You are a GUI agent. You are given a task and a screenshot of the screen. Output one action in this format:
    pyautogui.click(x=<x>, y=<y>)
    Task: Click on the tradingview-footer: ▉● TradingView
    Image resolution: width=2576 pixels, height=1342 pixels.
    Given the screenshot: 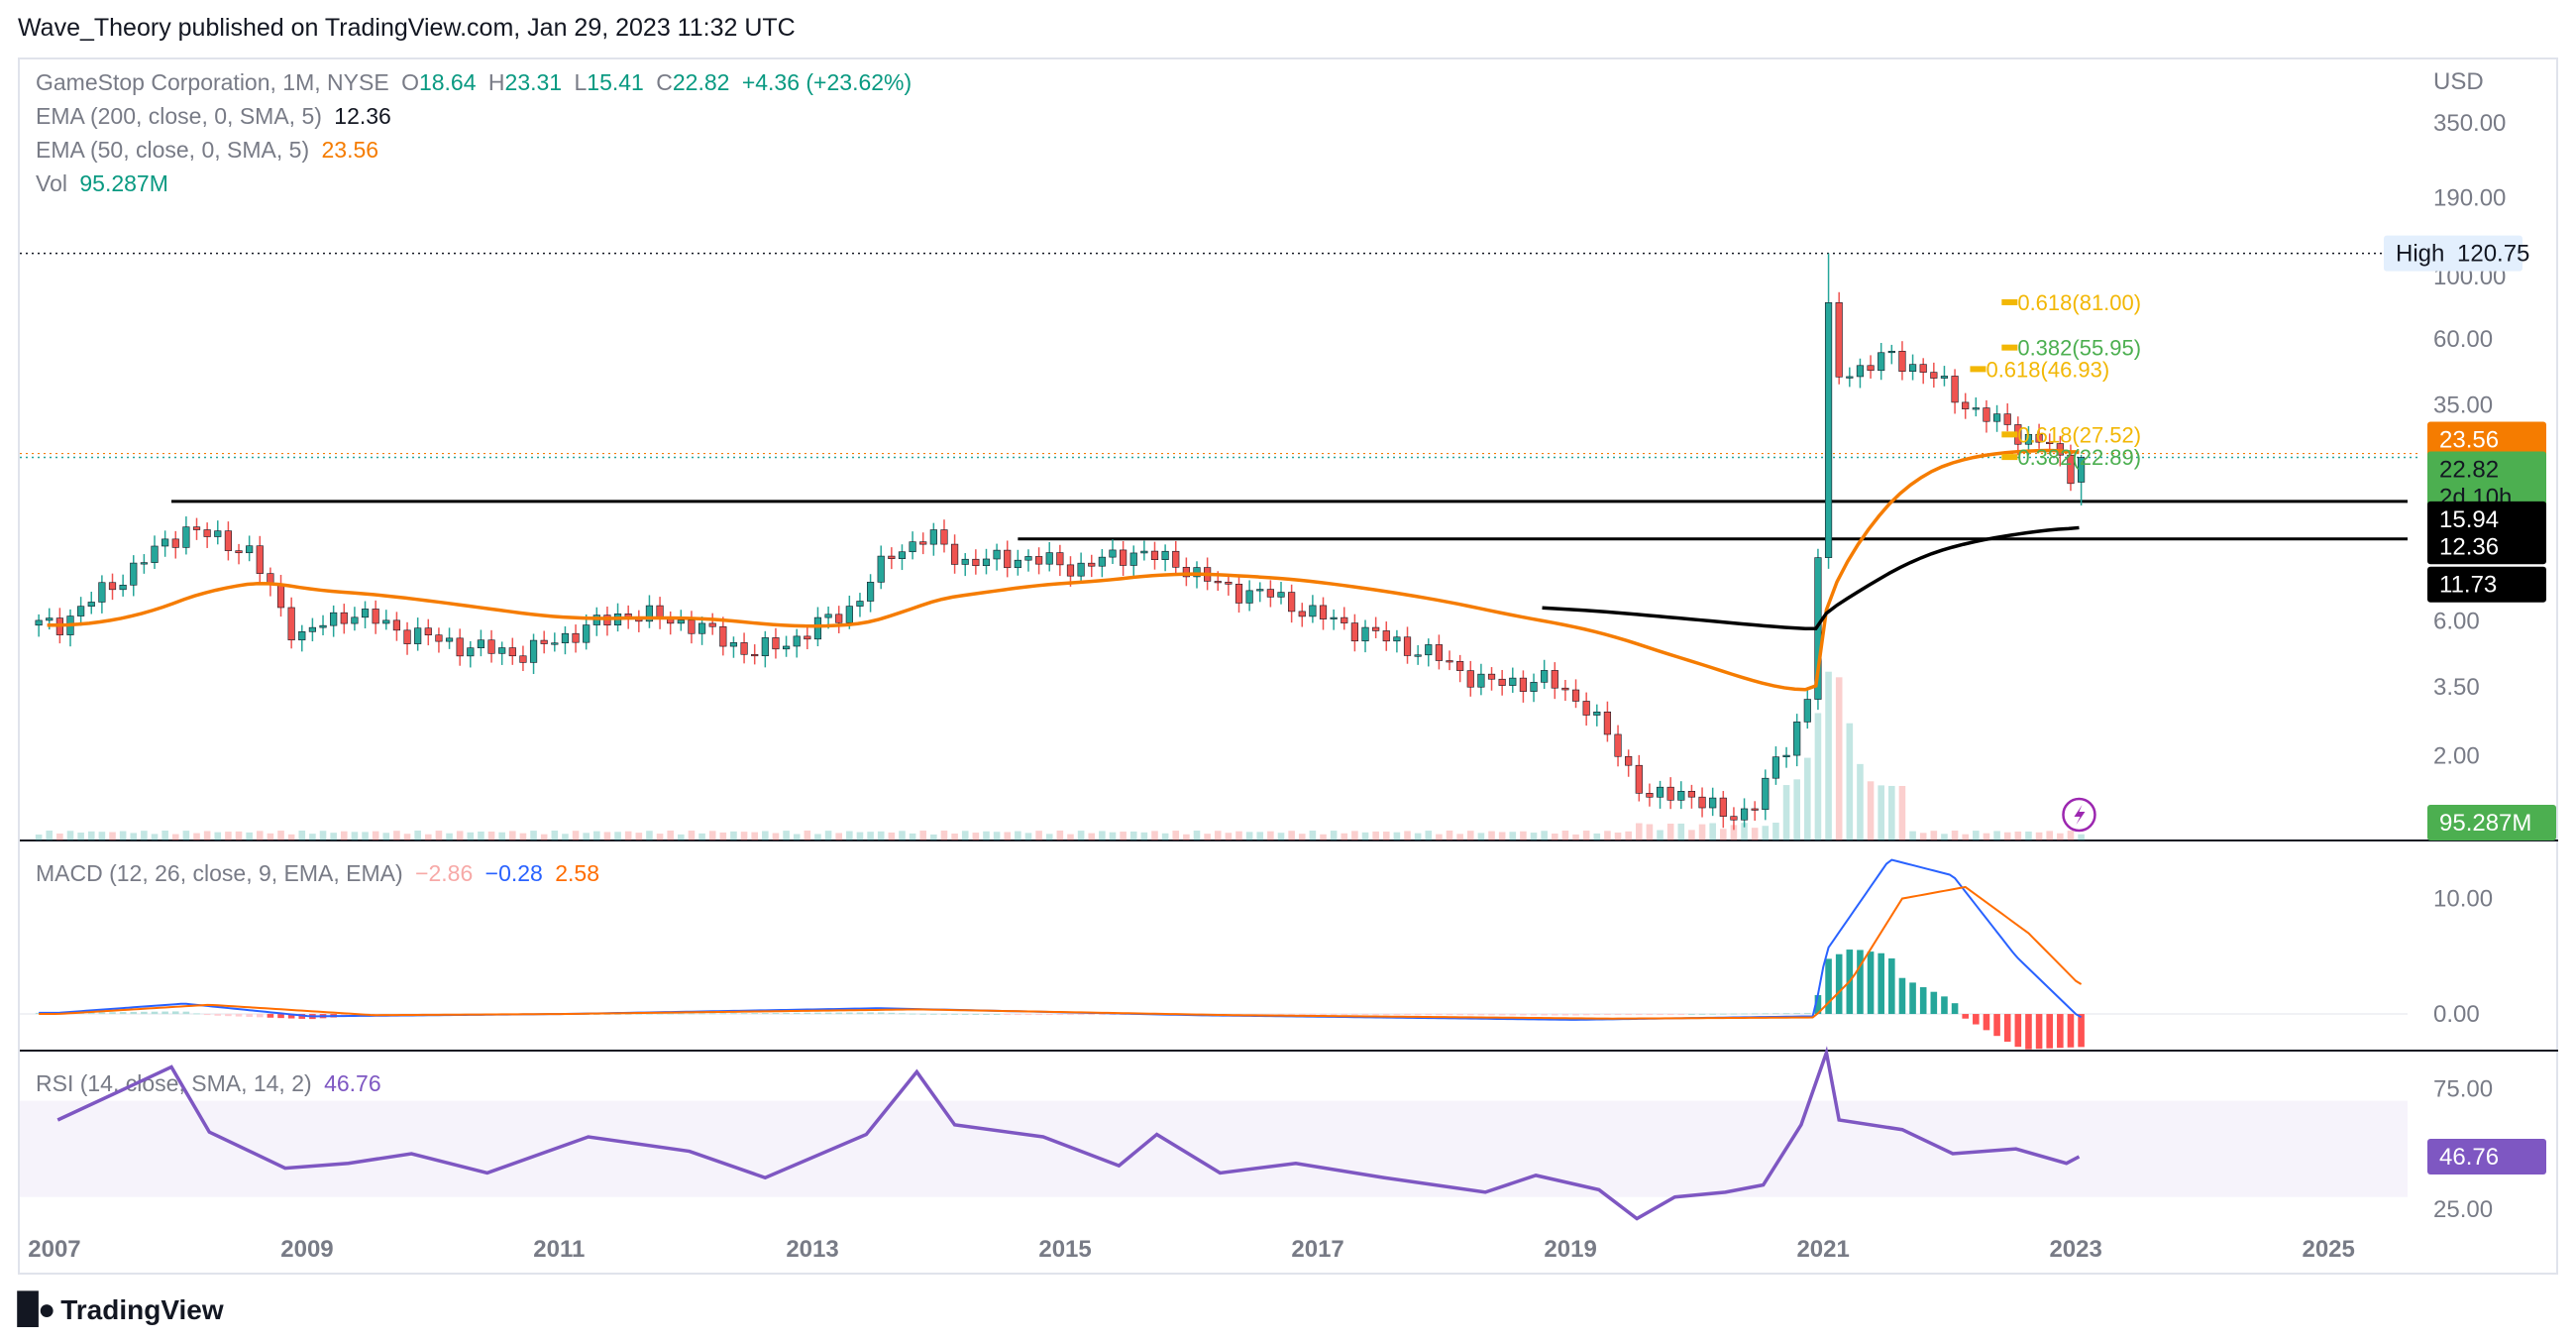 What is the action you would take?
    pyautogui.click(x=121, y=1310)
    